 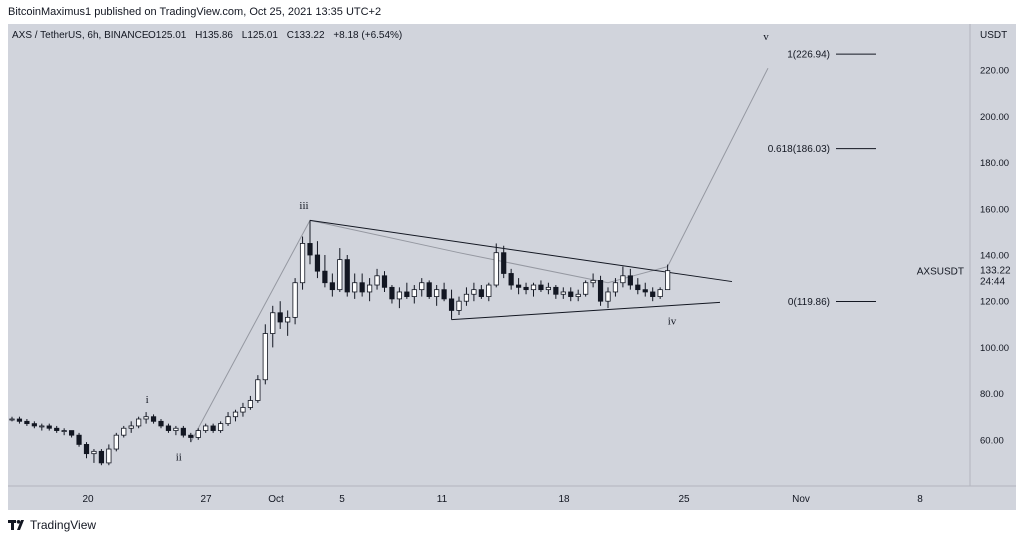 What do you see at coordinates (994, 71) in the screenshot?
I see `price-tick-label: 220.00` at bounding box center [994, 71].